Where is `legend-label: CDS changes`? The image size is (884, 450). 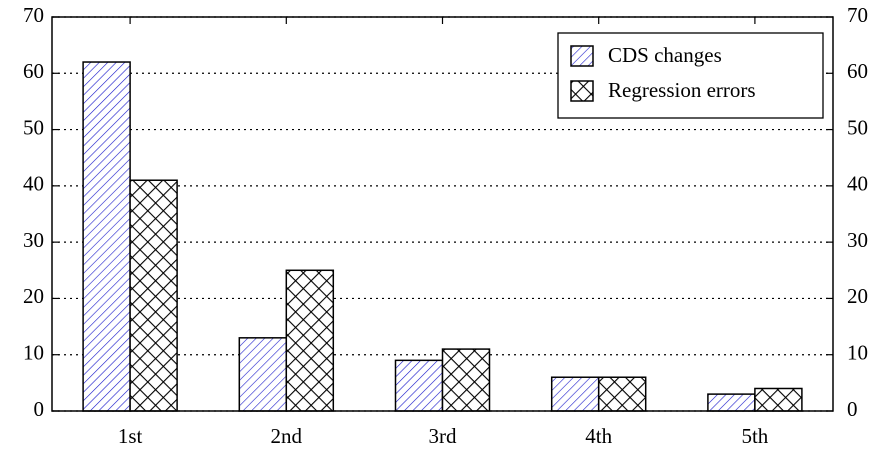 legend-label: CDS changes is located at coordinates (665, 55).